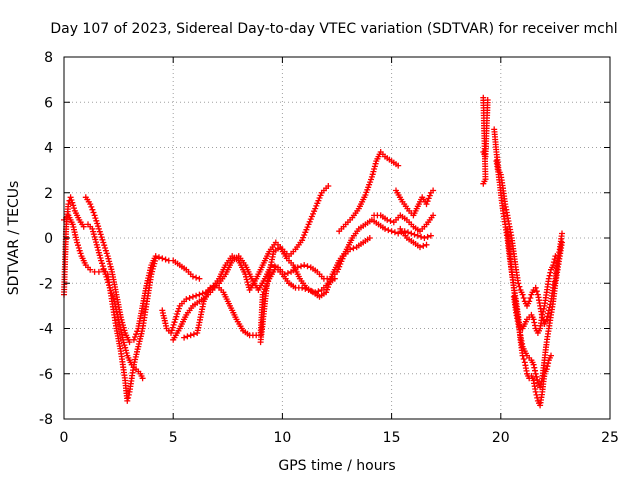 The image size is (640, 480). Describe the element at coordinates (14, 238) in the screenshot. I see `y-axis-label: SDTVAR / TECUs` at that location.